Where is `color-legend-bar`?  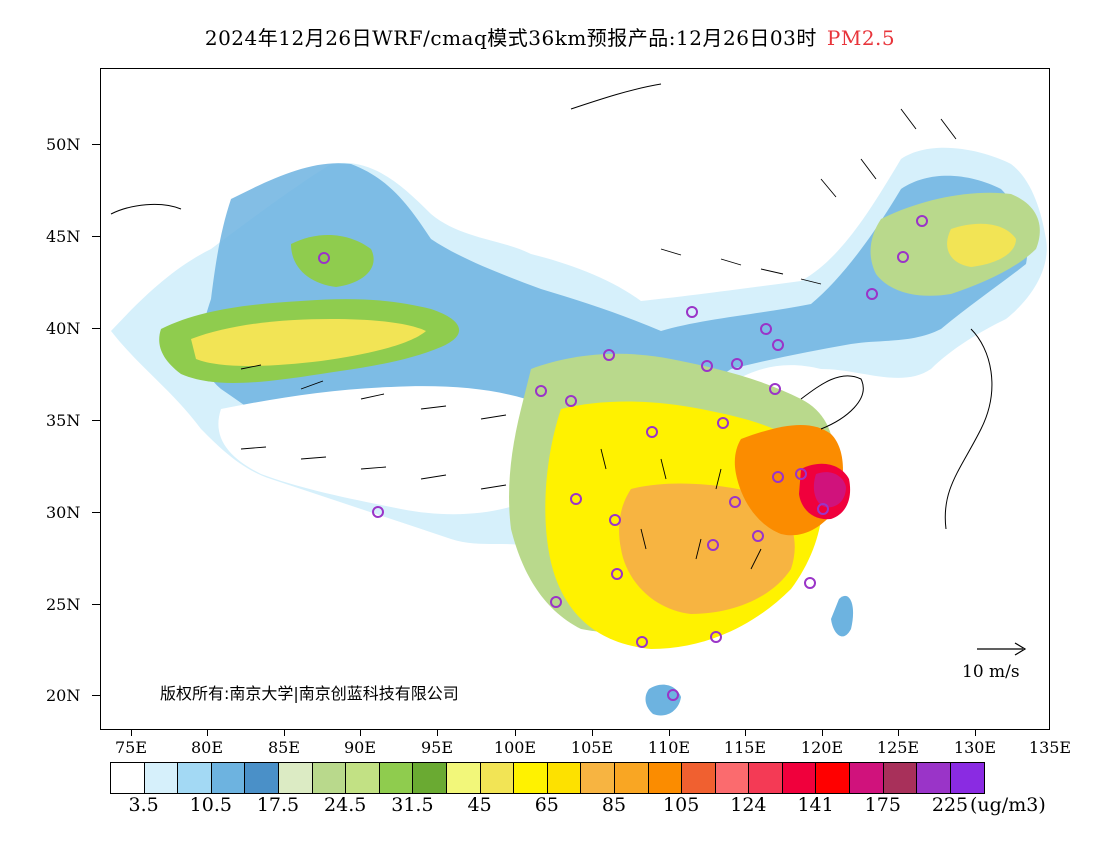
color-legend-bar is located at coordinates (548, 778).